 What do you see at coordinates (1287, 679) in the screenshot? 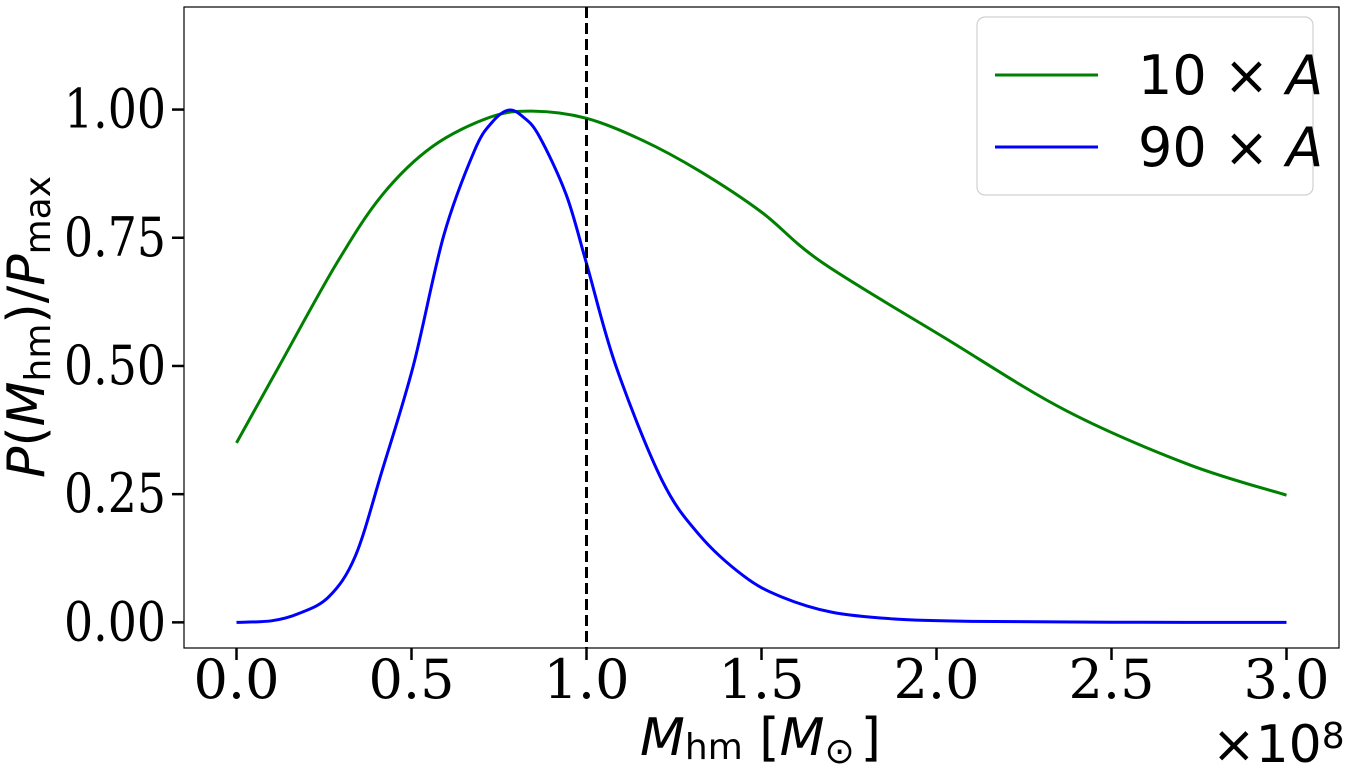
I see `x-tick-label: 3.0` at bounding box center [1287, 679].